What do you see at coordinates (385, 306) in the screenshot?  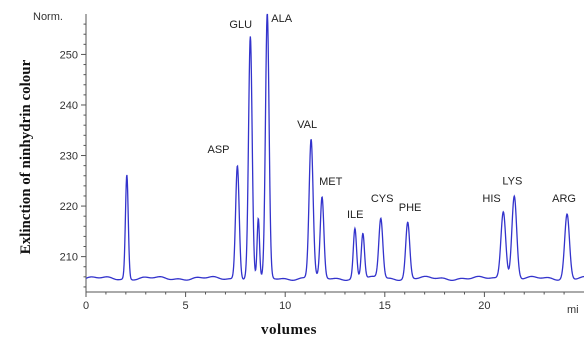 I see `x-tick-label: 15` at bounding box center [385, 306].